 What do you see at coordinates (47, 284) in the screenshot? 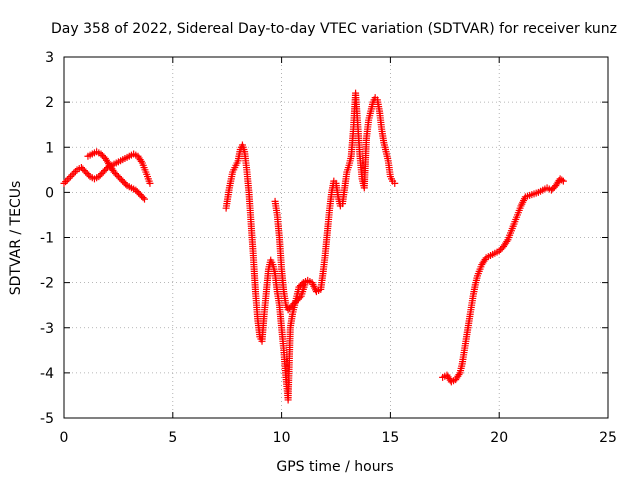
I see `y-tick-label: -2` at bounding box center [47, 284].